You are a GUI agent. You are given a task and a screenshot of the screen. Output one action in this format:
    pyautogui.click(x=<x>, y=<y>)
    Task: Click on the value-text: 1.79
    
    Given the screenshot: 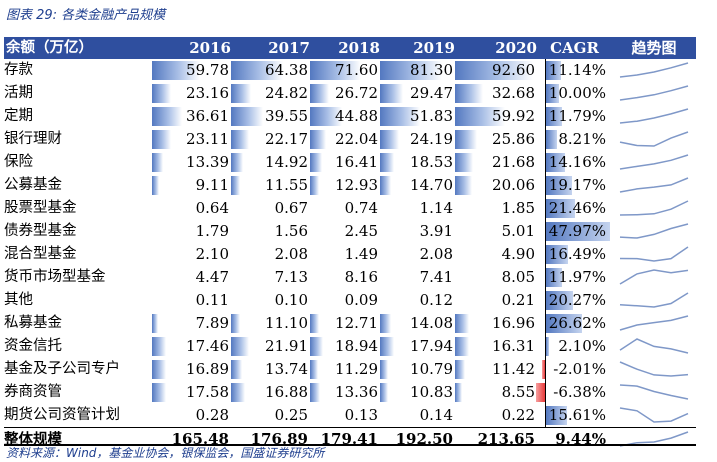 What is the action you would take?
    pyautogui.click(x=212, y=231)
    